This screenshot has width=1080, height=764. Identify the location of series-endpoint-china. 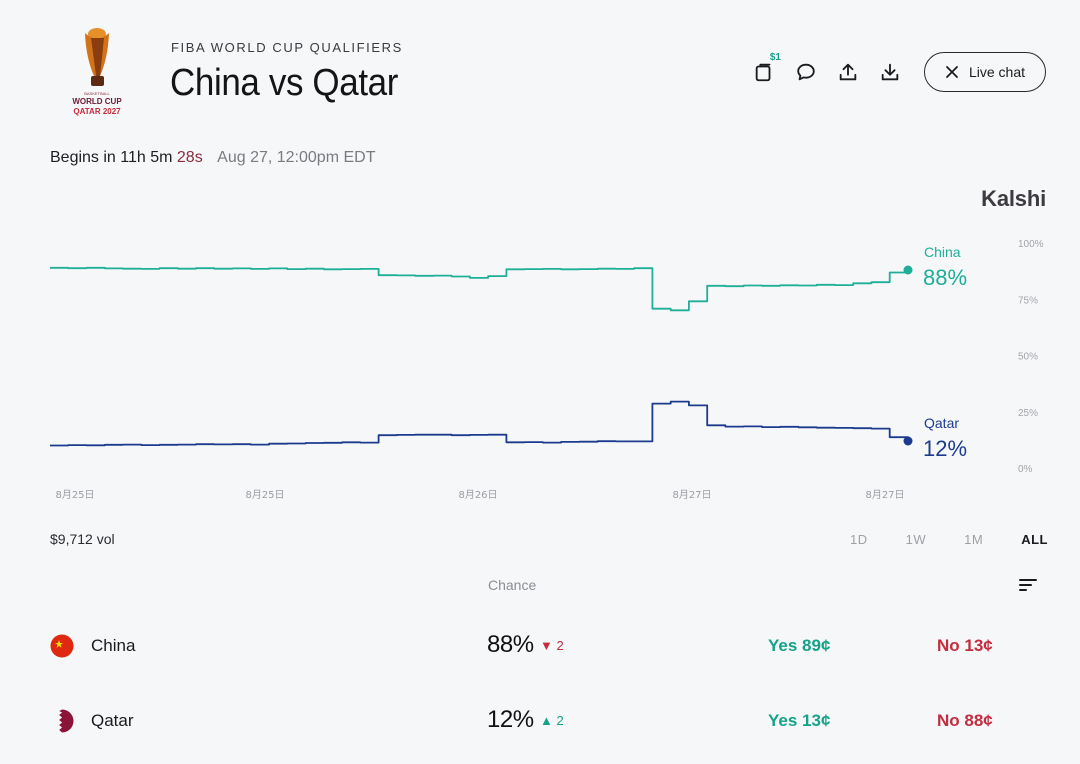
(908, 270).